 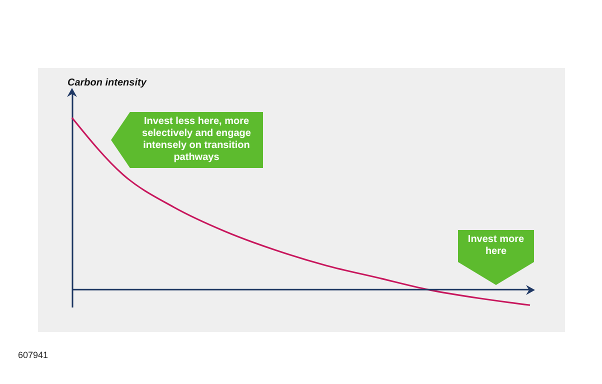 I want to click on annotation: Invest more here, so click(x=496, y=246).